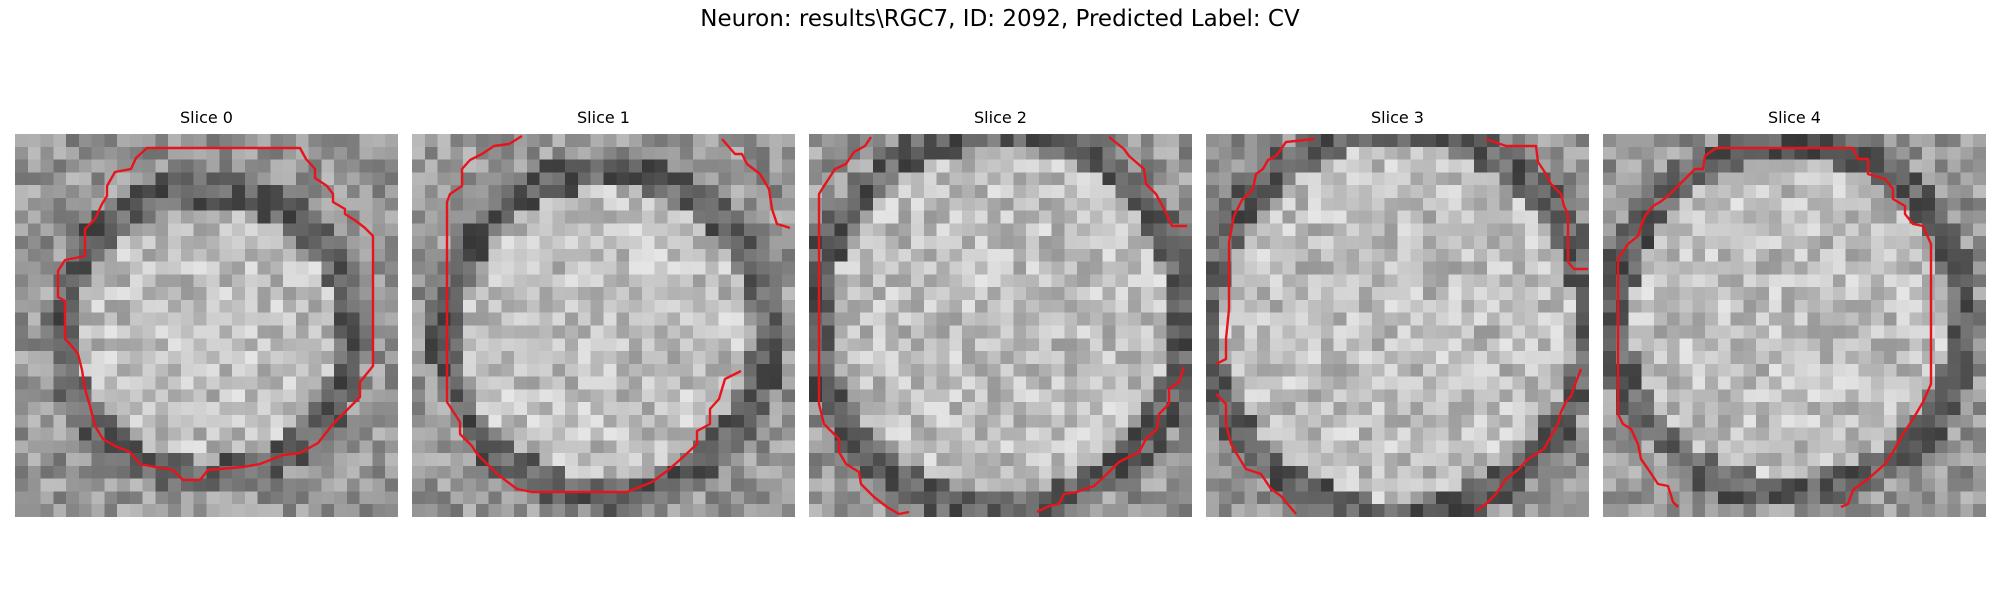  I want to click on slice-title: Slice 3, so click(1397, 117).